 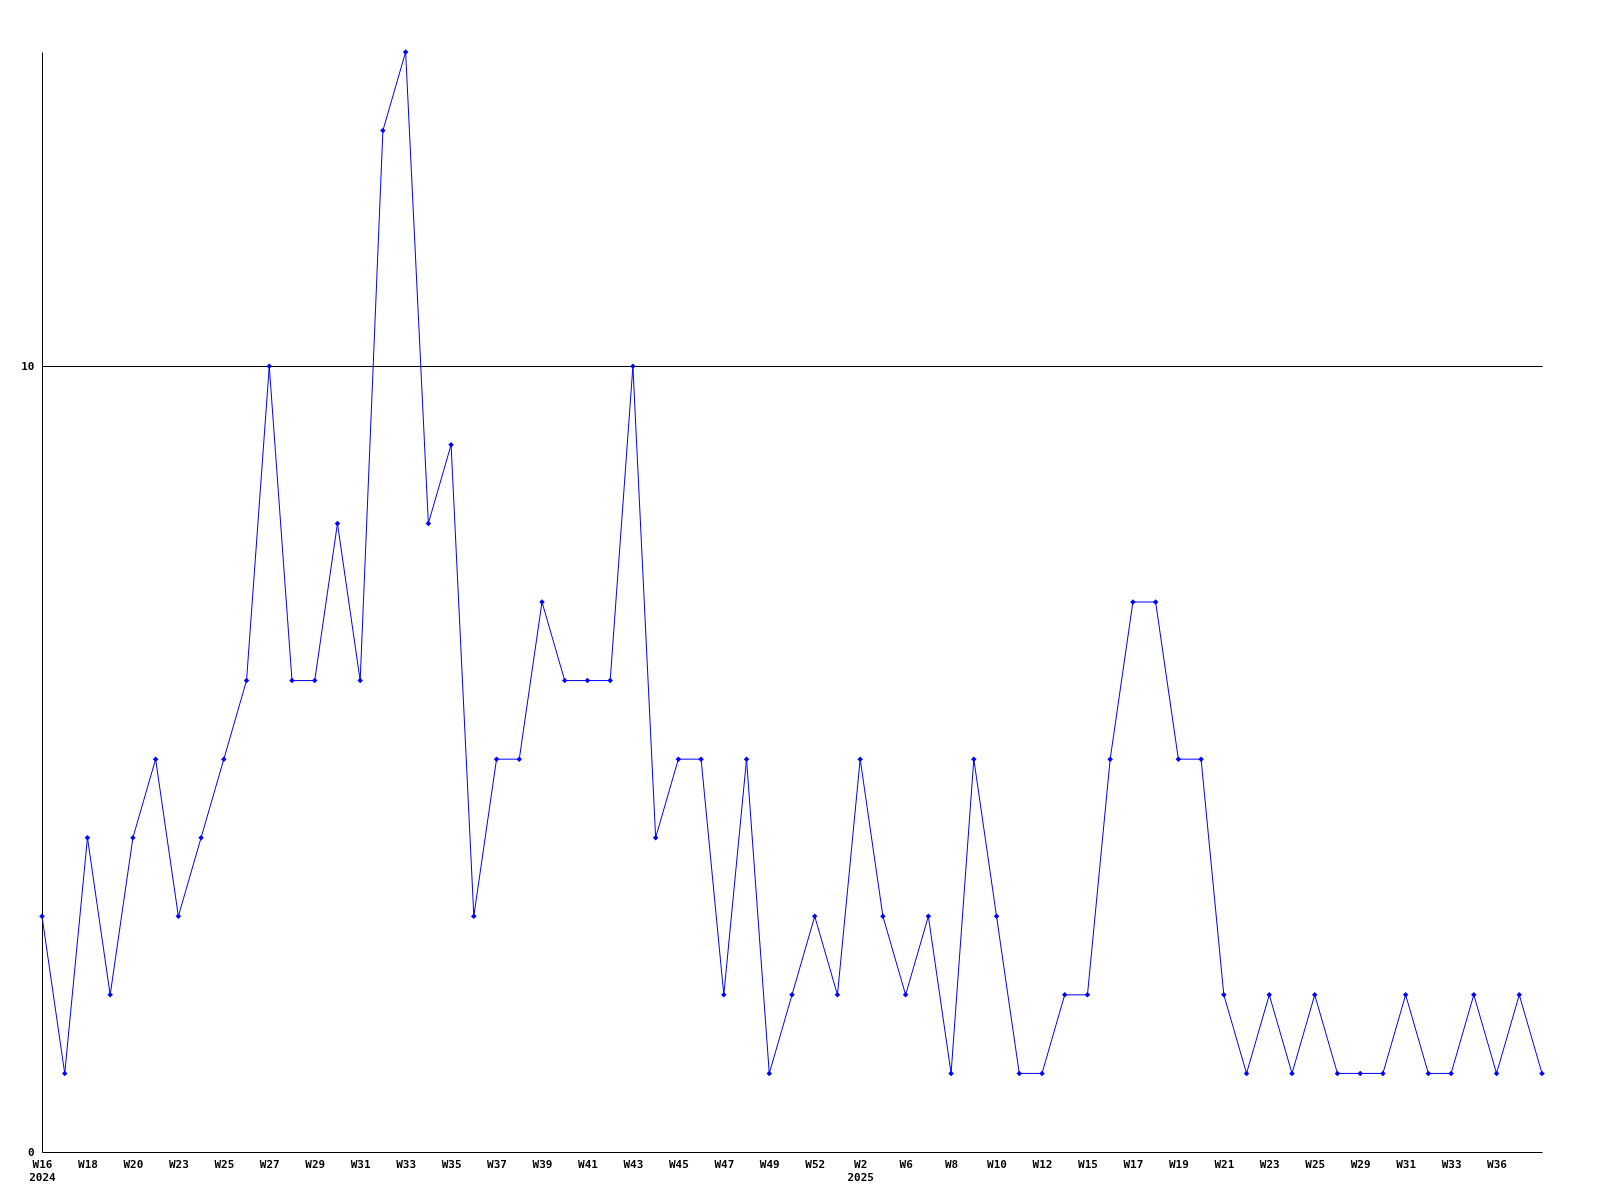 I want to click on x-tick-label: W52, so click(x=815, y=1164).